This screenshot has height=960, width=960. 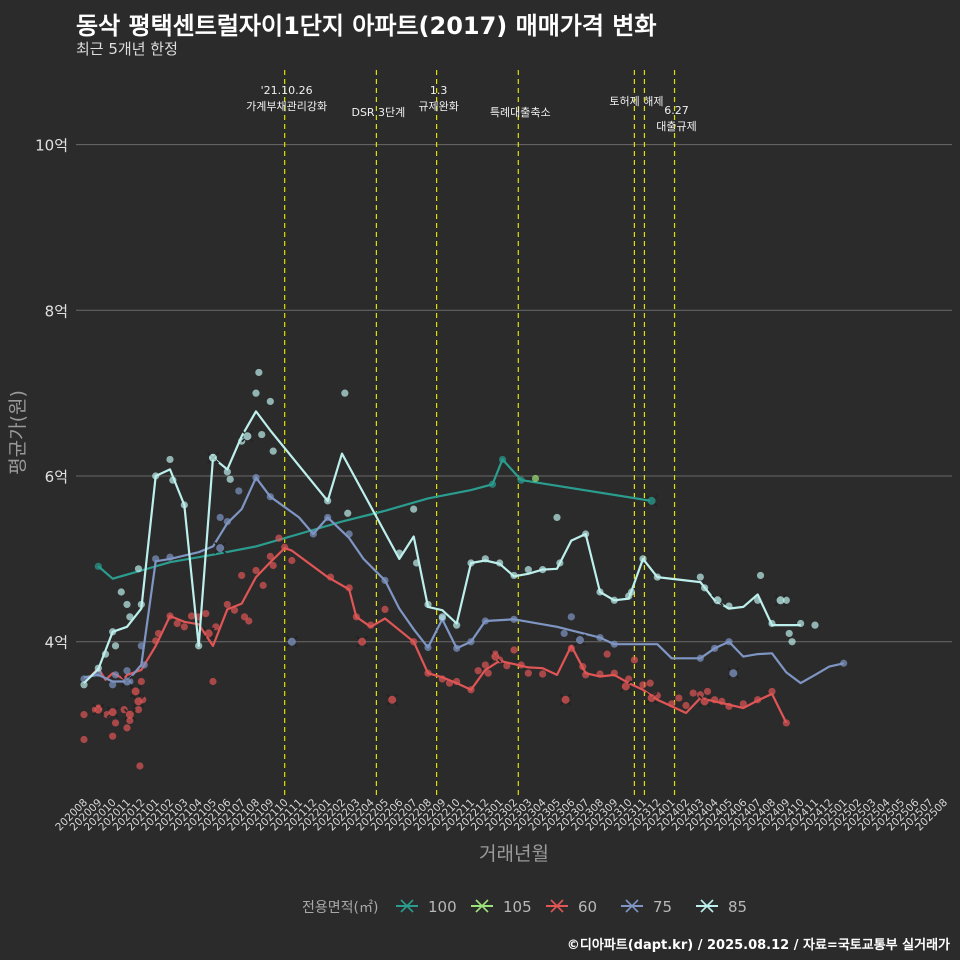 What do you see at coordinates (737, 907) in the screenshot?
I see `legend-label: 85` at bounding box center [737, 907].